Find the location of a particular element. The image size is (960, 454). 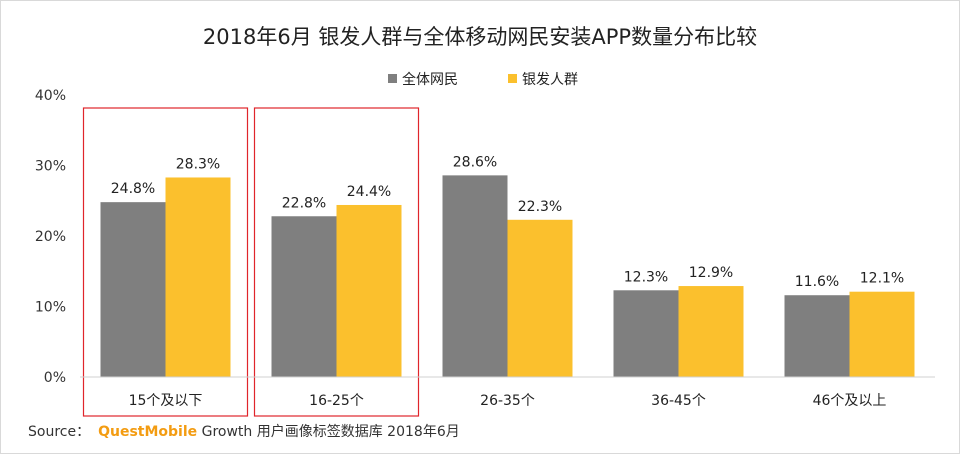

y-tick-label: 40% is located at coordinates (50, 96).